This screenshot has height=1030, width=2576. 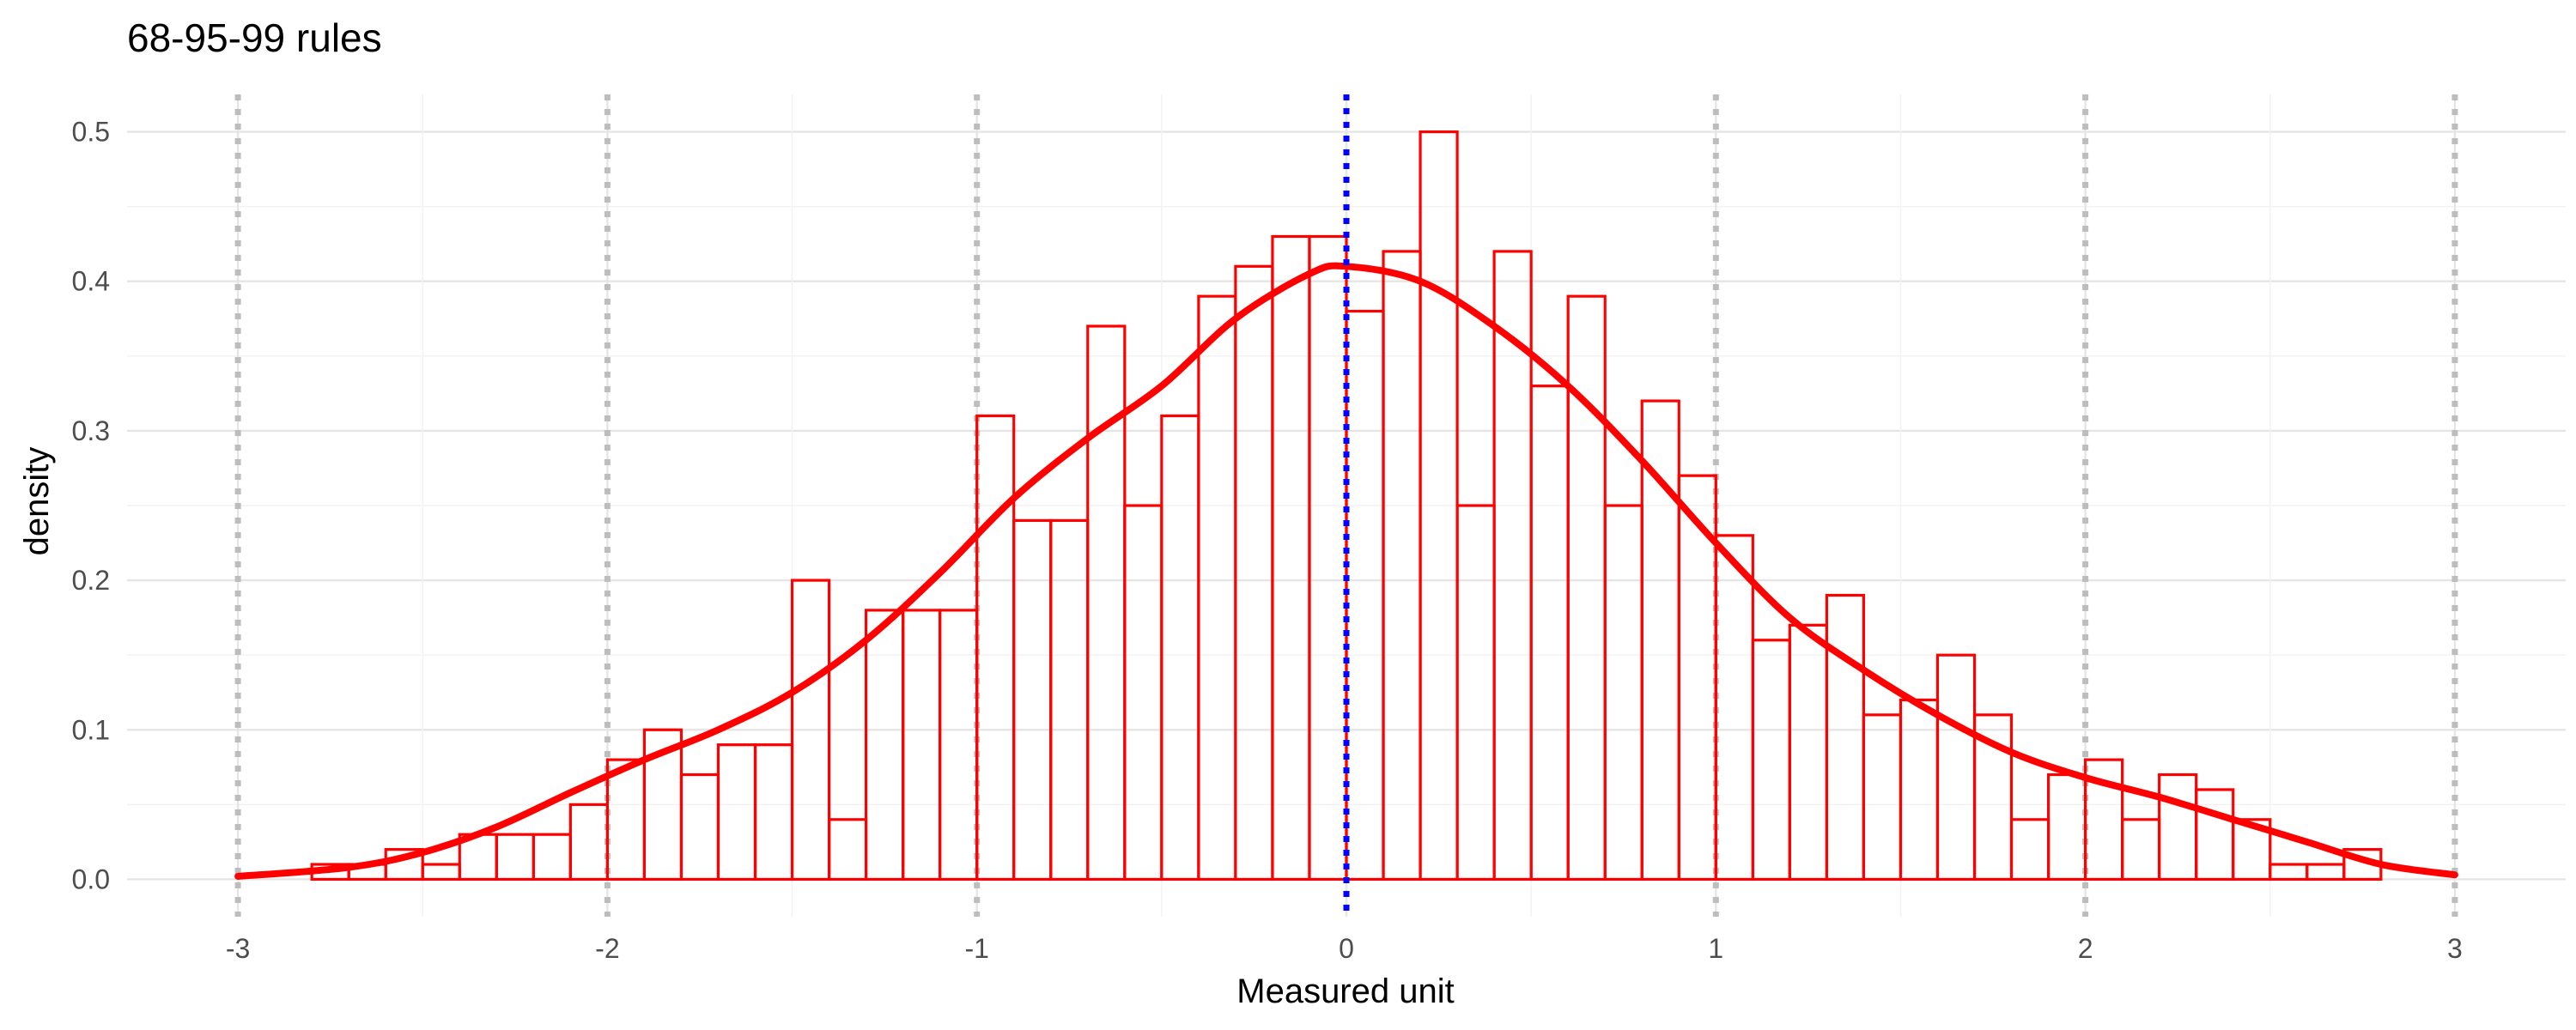 What do you see at coordinates (238, 948) in the screenshot?
I see `x-tick-label: -3` at bounding box center [238, 948].